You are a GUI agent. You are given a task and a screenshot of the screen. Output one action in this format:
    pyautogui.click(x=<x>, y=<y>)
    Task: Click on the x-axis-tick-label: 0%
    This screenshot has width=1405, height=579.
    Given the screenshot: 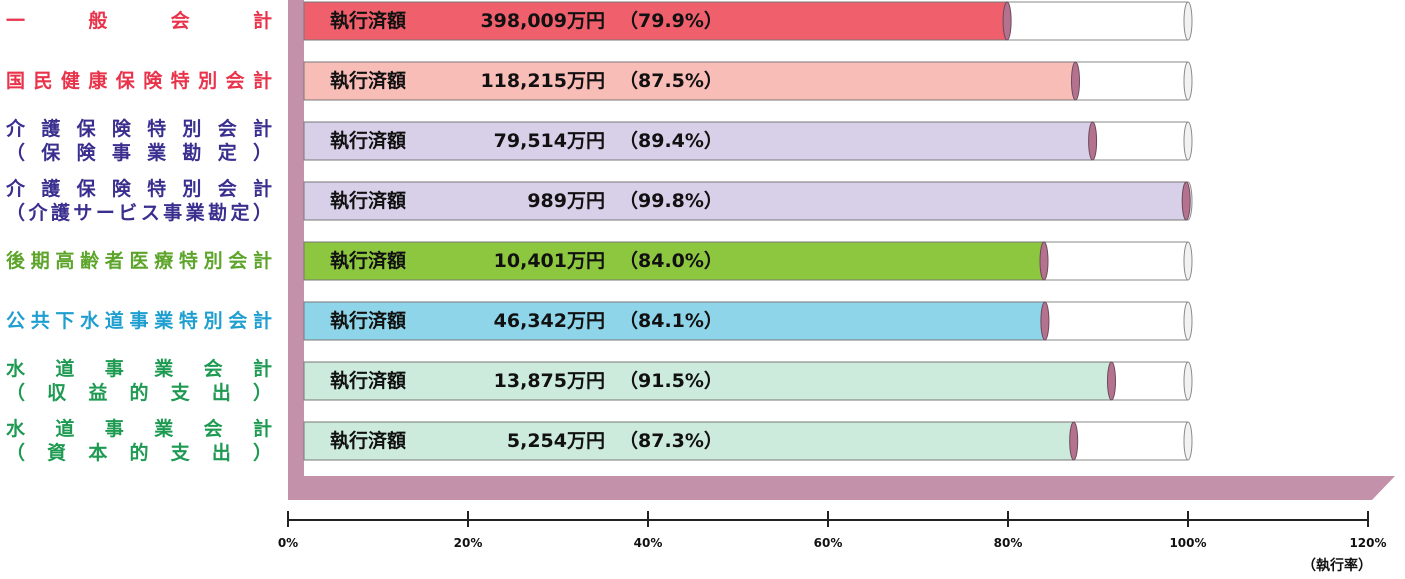 What is the action you would take?
    pyautogui.click(x=288, y=543)
    